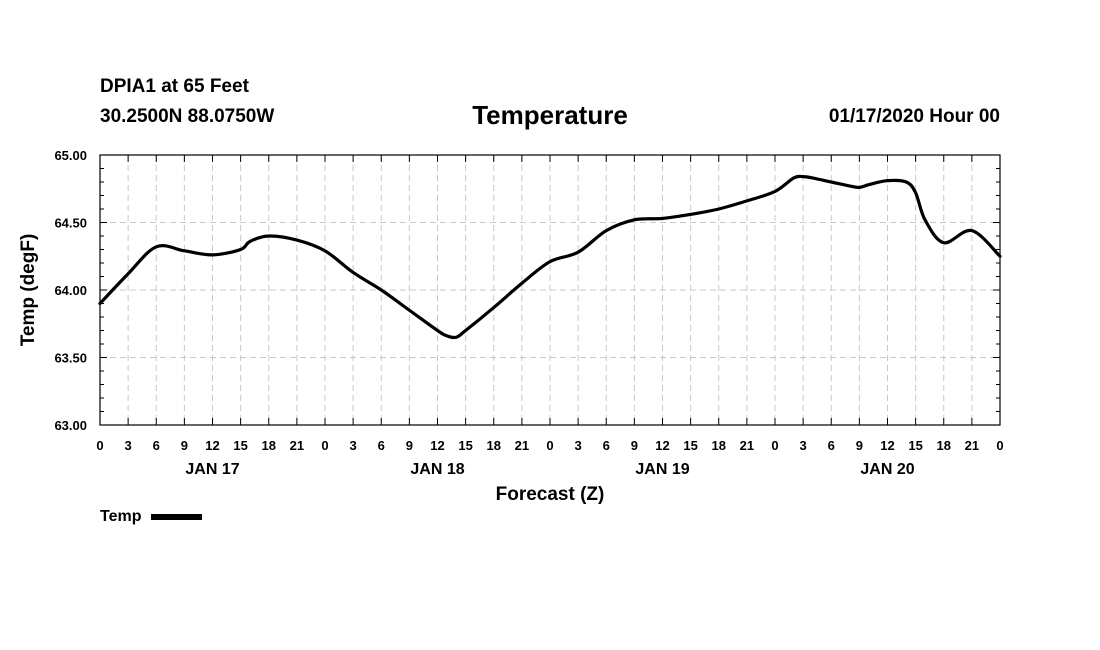  I want to click on x-day-label: JAN 20, so click(887, 469).